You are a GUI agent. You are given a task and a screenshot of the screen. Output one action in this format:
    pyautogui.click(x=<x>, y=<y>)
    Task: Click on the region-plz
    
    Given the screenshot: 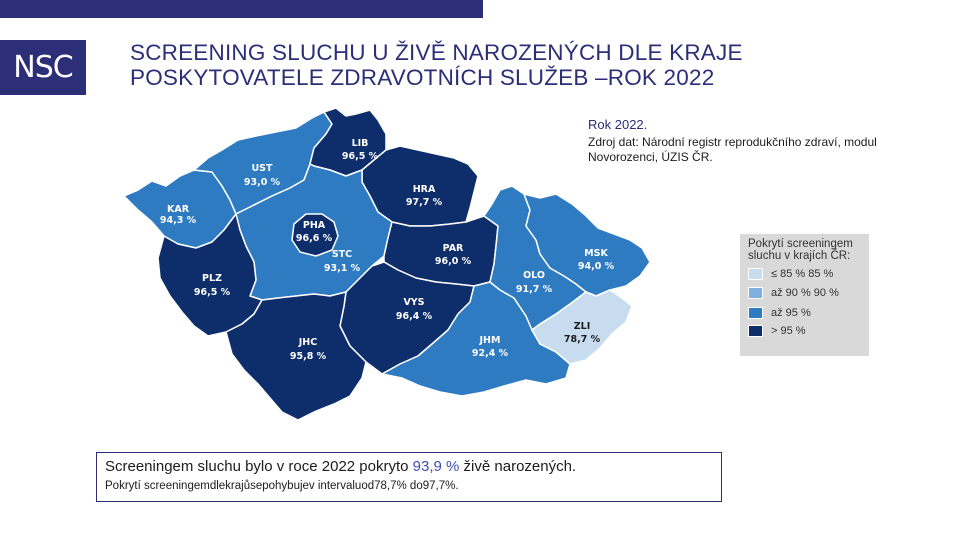 What is the action you would take?
    pyautogui.click(x=210, y=275)
    